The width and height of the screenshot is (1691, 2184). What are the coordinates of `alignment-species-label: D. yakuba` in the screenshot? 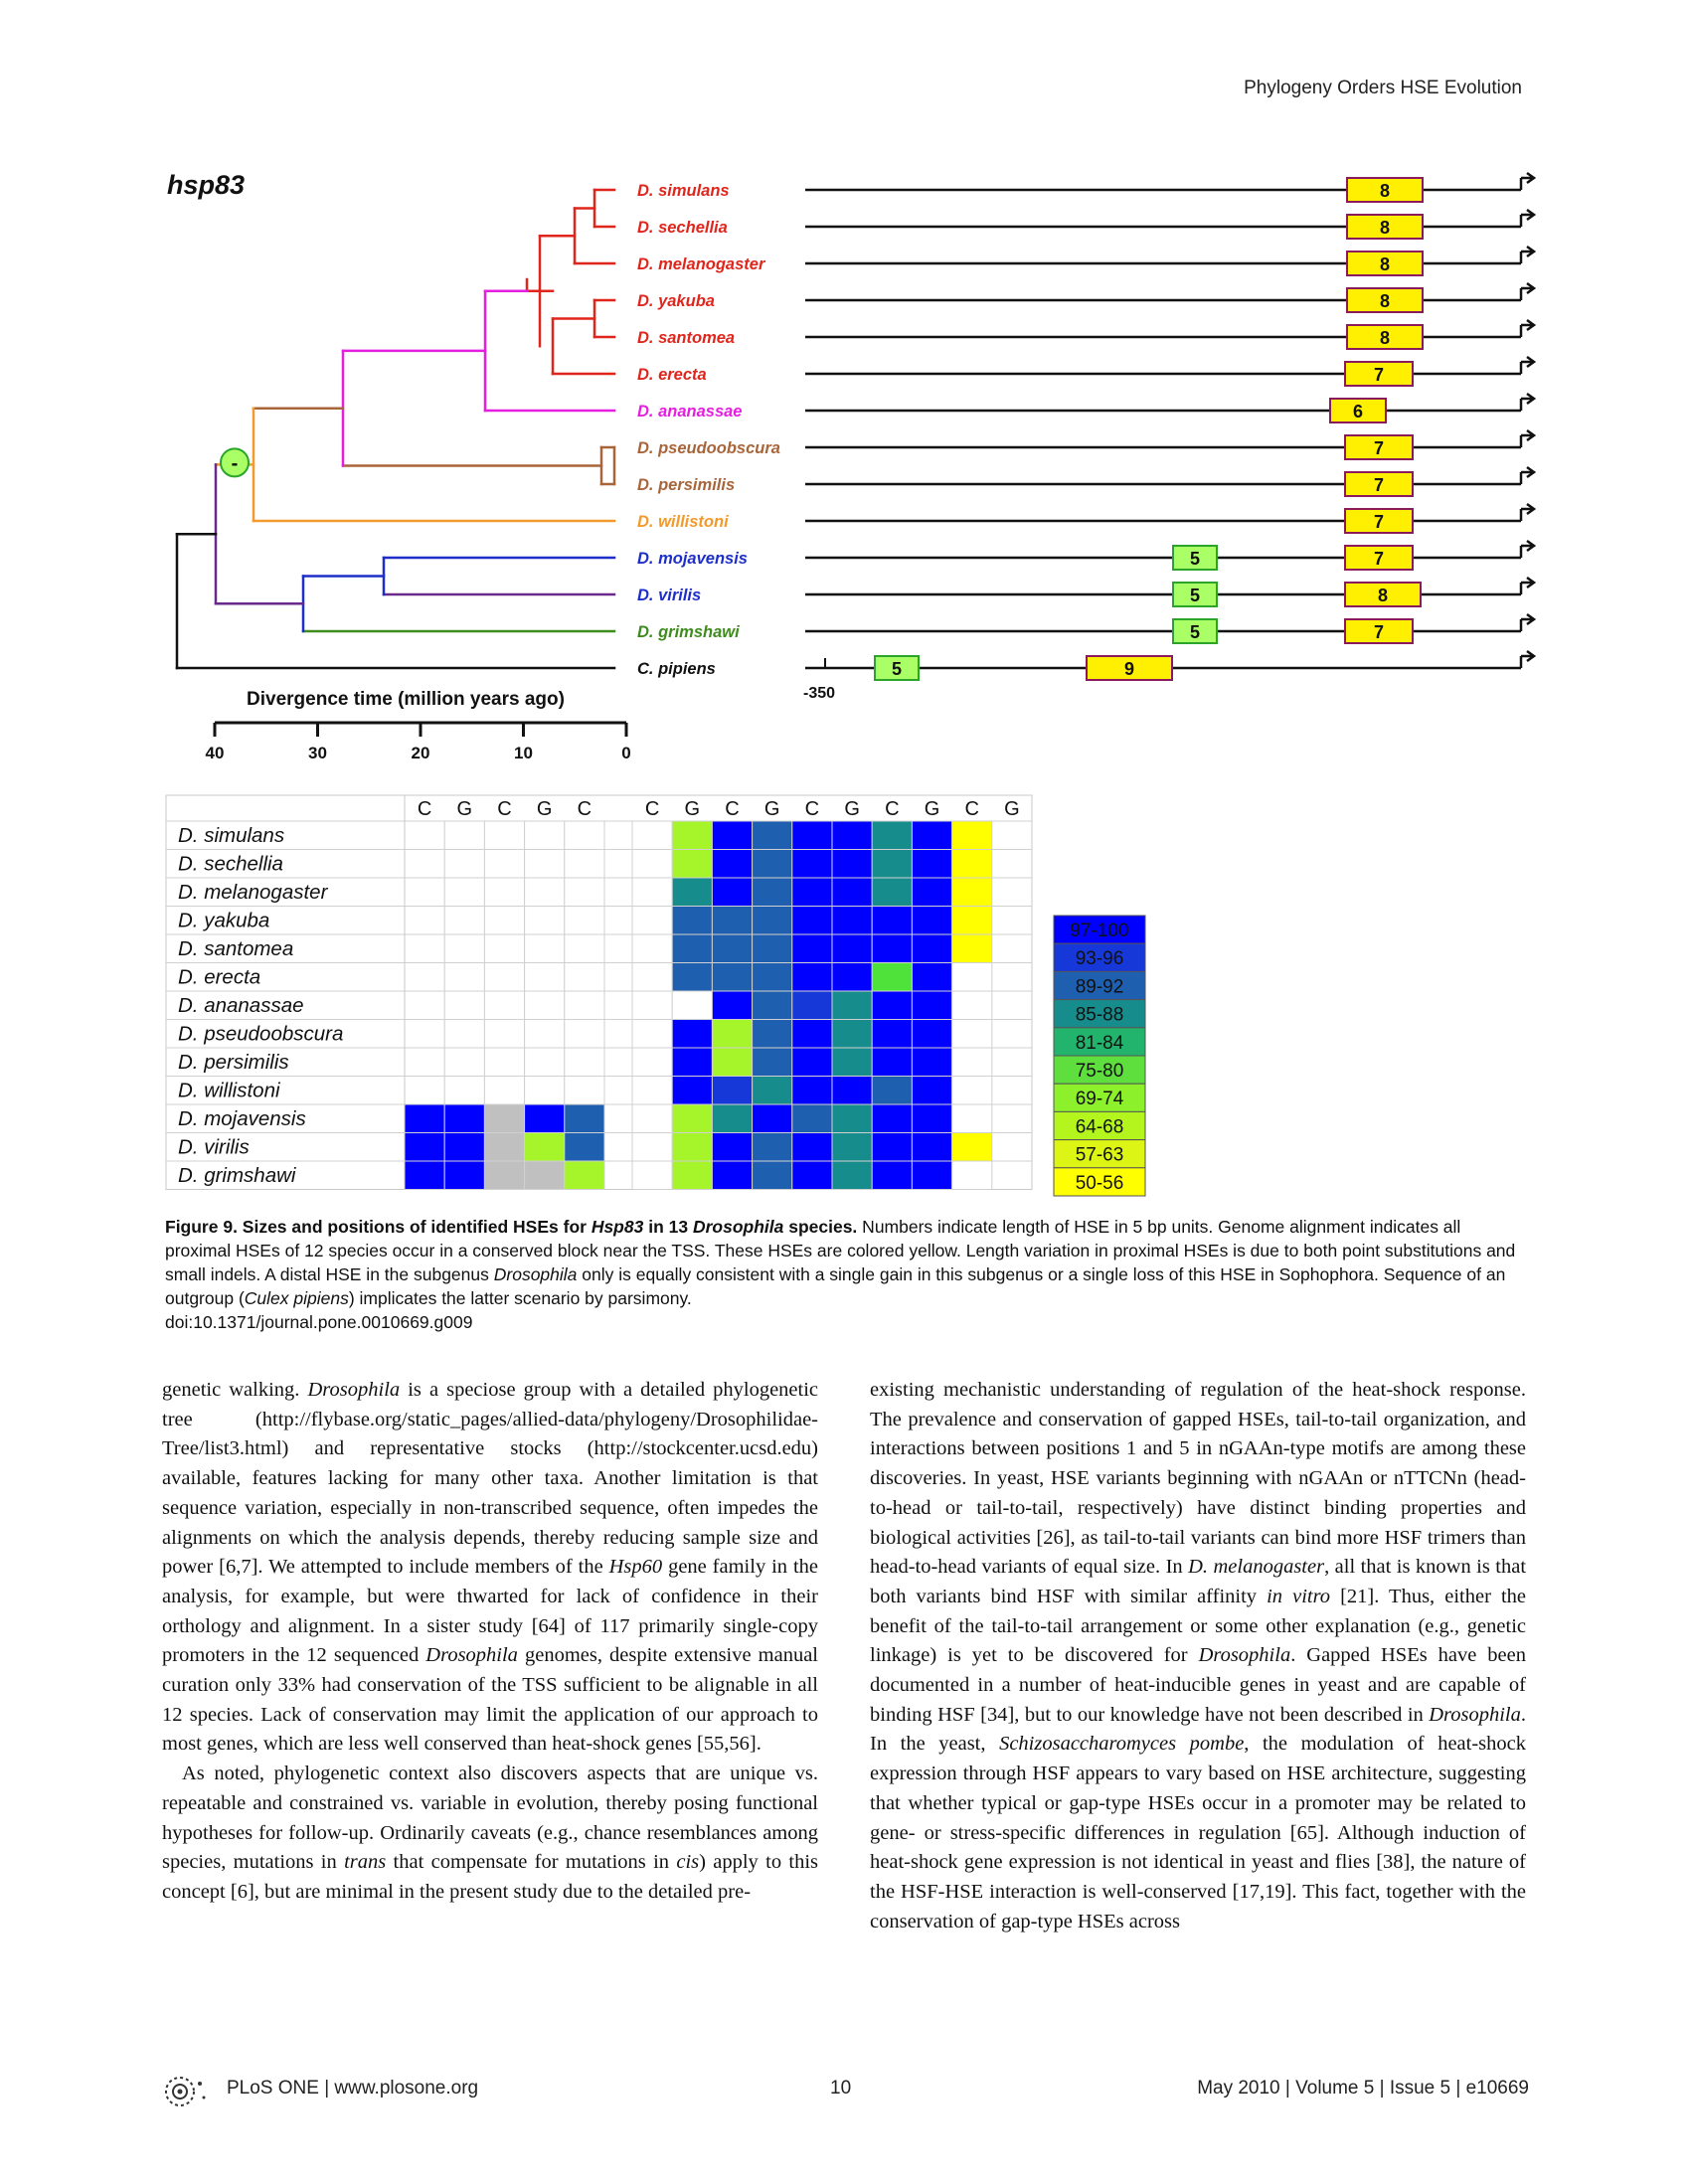 It's located at (223, 921).